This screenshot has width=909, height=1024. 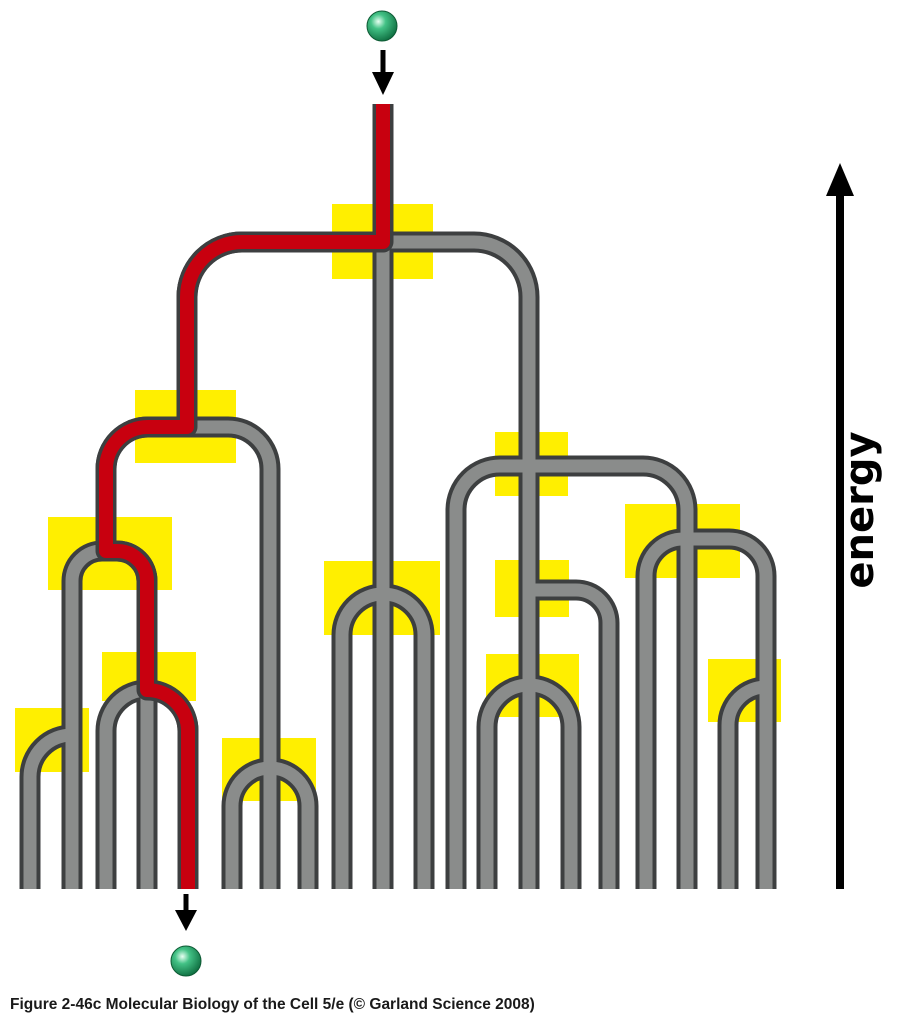 What do you see at coordinates (186, 912) in the screenshot?
I see `exit-arrow` at bounding box center [186, 912].